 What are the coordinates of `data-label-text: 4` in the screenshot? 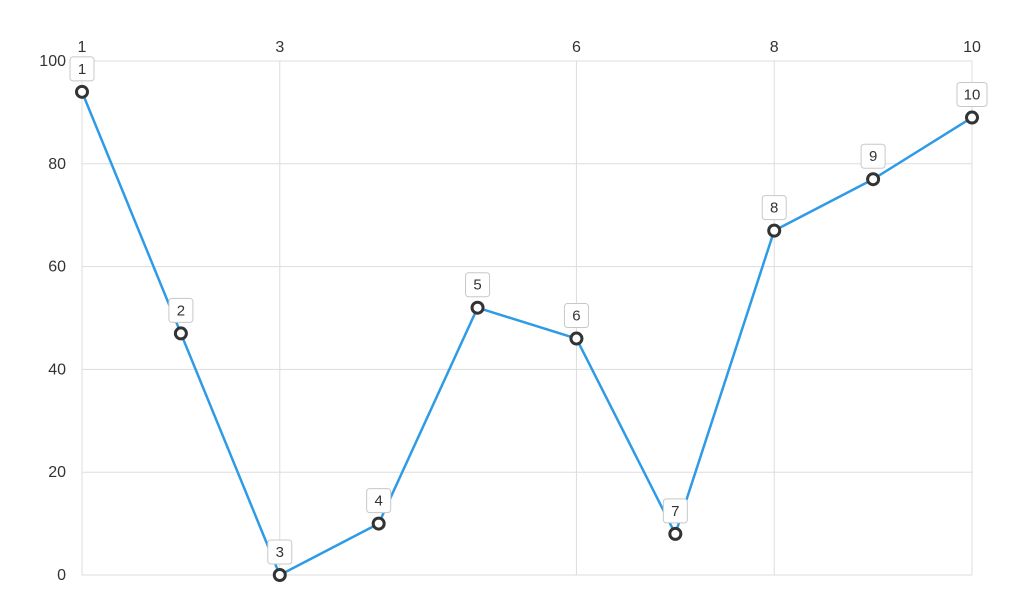 It's located at (378, 501).